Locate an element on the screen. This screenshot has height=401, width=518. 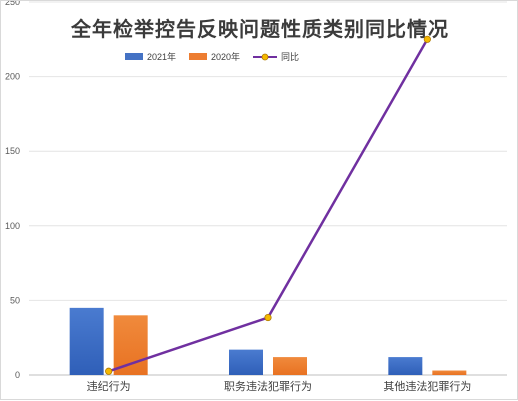
bar-2021年-其他违法犯罪行为 is located at coordinates (405, 366).